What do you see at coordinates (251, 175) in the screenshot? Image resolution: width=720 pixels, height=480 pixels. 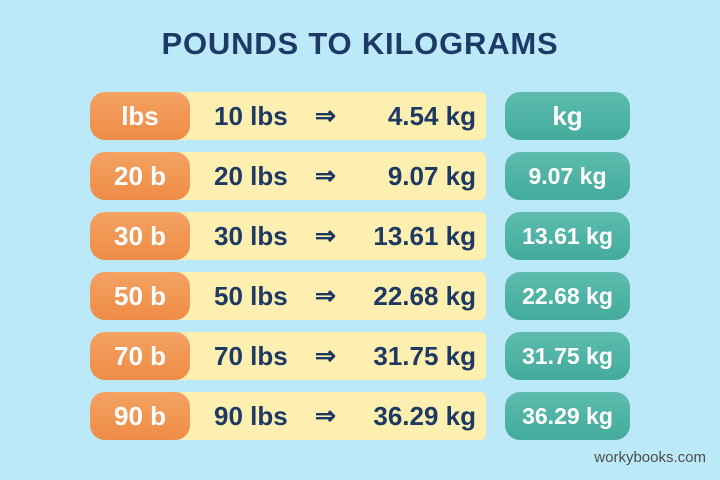 I see `lbs-value: 20 lbs` at bounding box center [251, 175].